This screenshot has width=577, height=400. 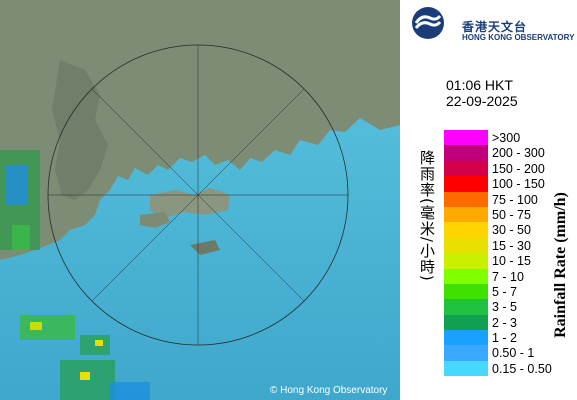 I want to click on legend-row: 10 - 15, so click(x=504, y=261).